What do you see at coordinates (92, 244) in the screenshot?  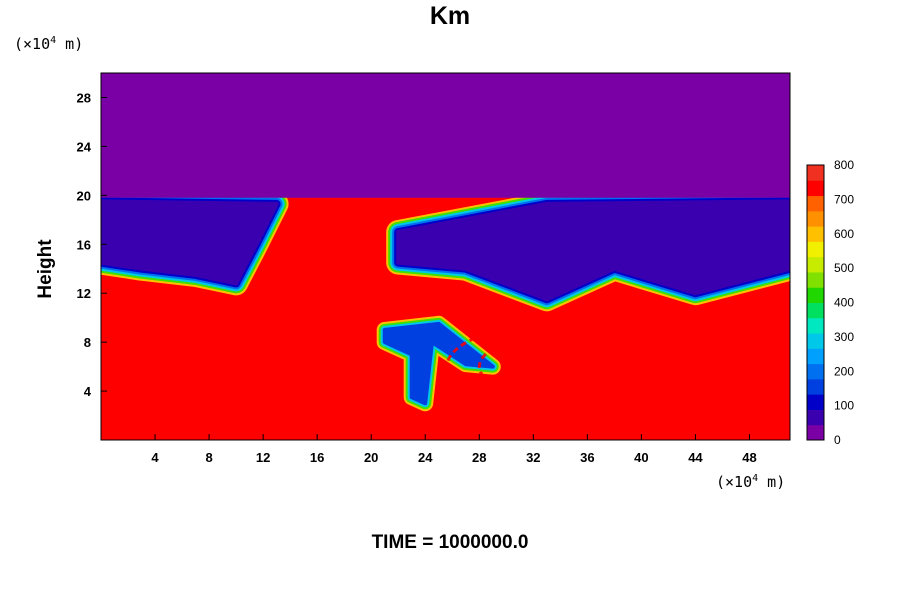 I see `y-axis: 4 8 12 16 20 24 28` at bounding box center [92, 244].